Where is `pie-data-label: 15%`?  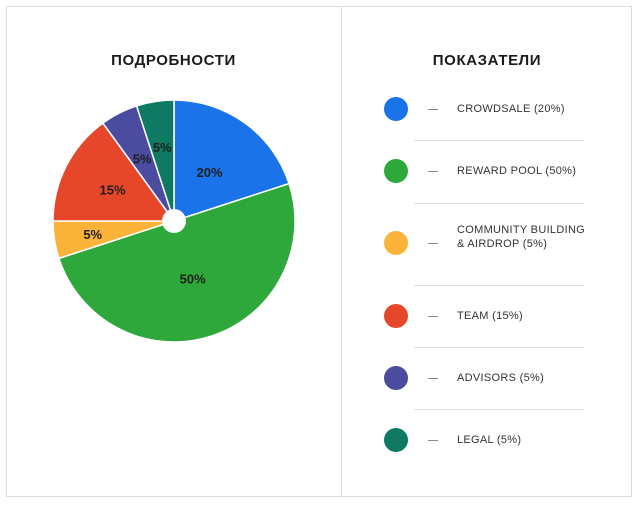 pie-data-label: 15% is located at coordinates (113, 190).